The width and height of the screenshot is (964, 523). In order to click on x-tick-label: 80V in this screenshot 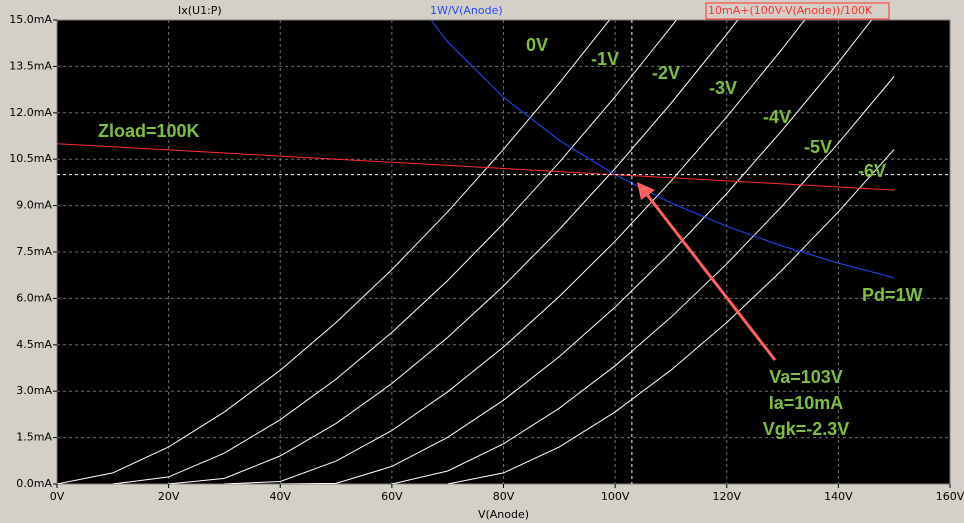, I will do `click(504, 496)`.